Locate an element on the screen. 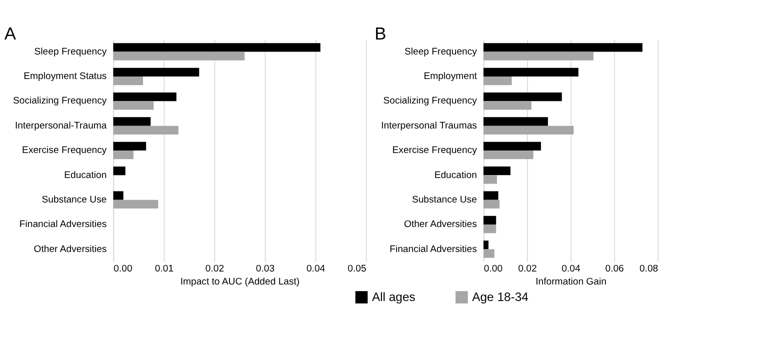  chart-title: A is located at coordinates (10, 33).